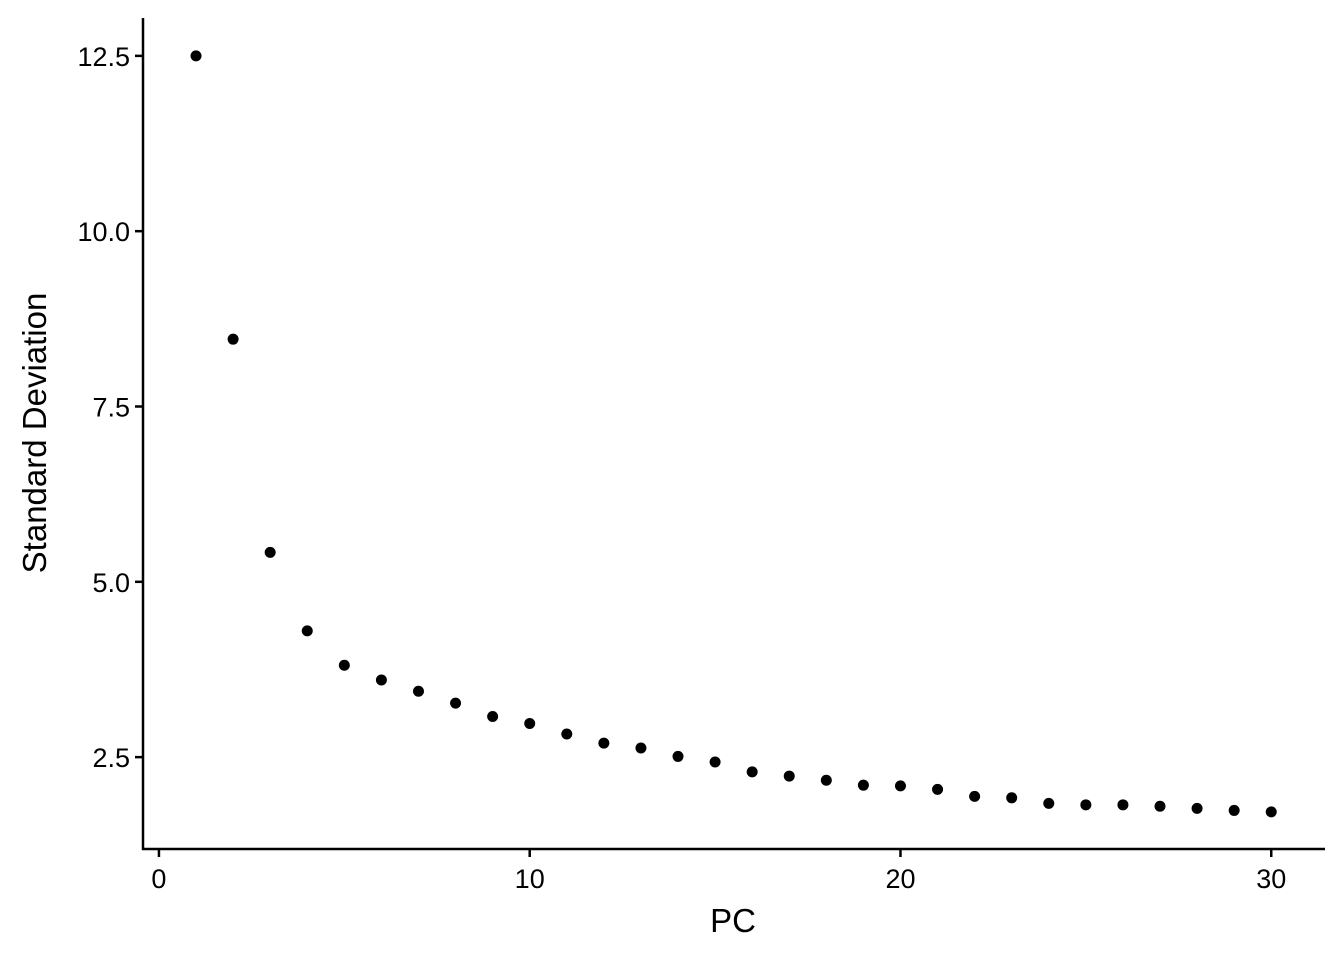 The image size is (1344, 965). I want to click on x-tick-label: 0, so click(158, 879).